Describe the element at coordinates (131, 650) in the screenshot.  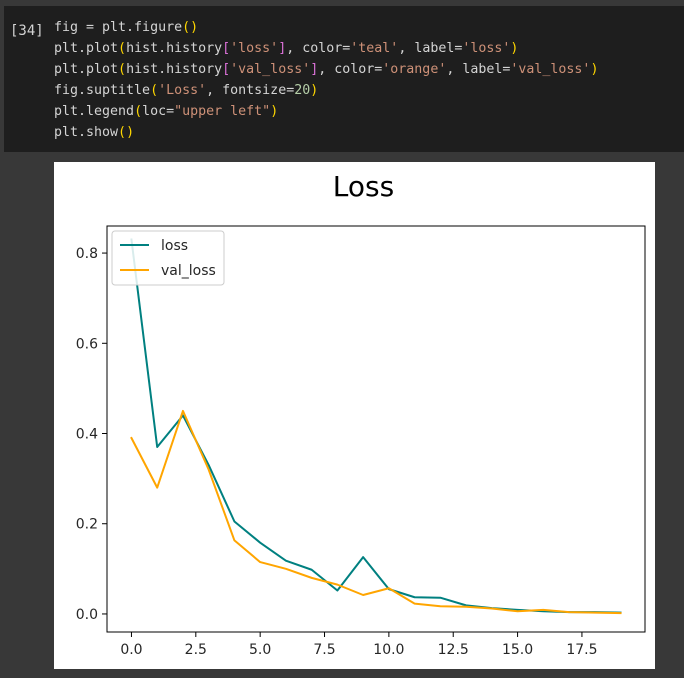
I see `x-tick-label: 0.0` at that location.